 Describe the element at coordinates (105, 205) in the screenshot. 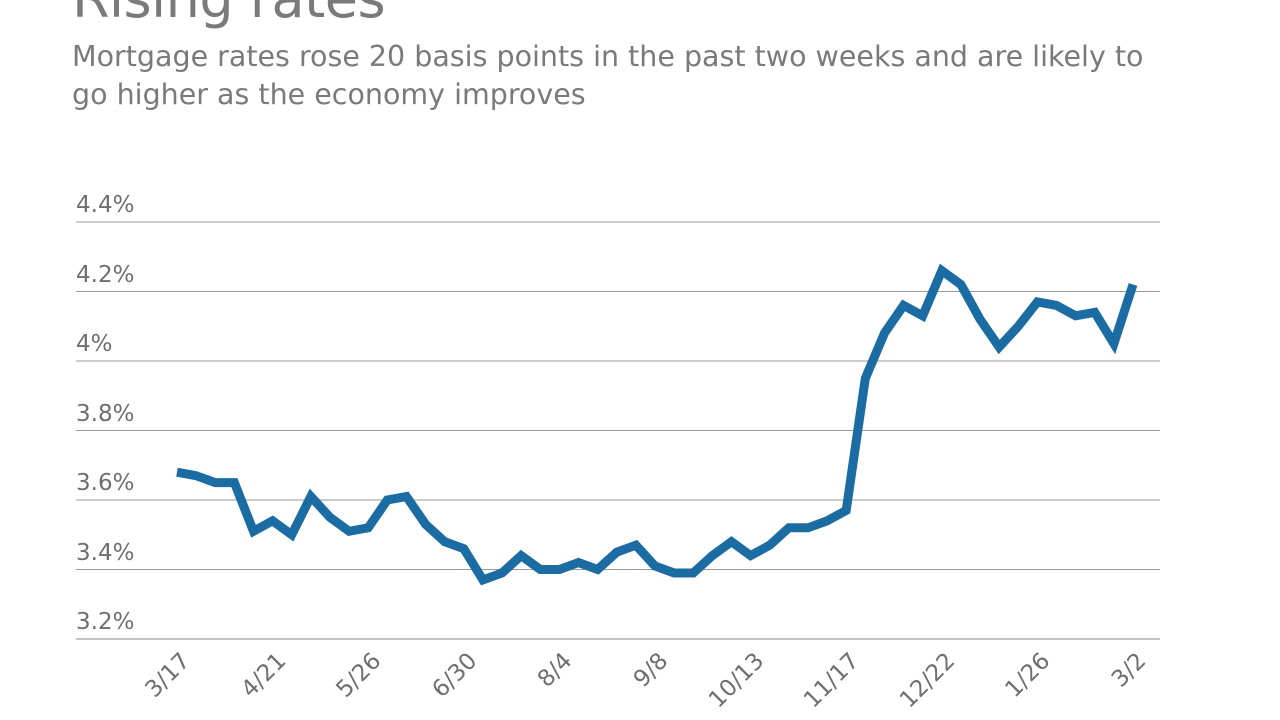

I see `y-axis-tick-label: 4.4%` at that location.